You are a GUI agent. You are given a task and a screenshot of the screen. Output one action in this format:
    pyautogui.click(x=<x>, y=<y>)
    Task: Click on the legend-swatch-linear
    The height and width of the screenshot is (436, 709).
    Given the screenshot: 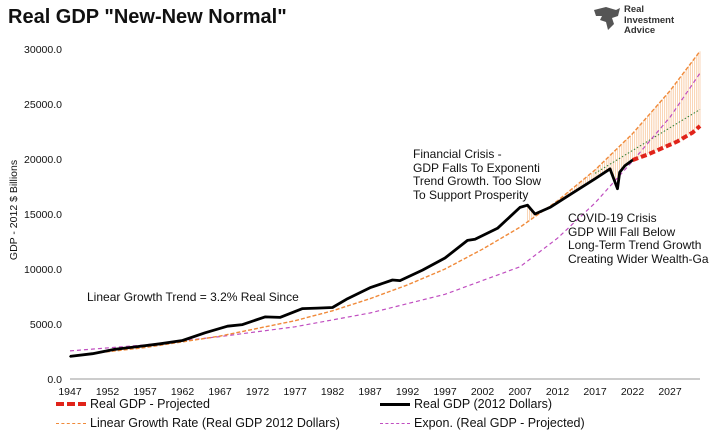 What is the action you would take?
    pyautogui.click(x=71, y=423)
    